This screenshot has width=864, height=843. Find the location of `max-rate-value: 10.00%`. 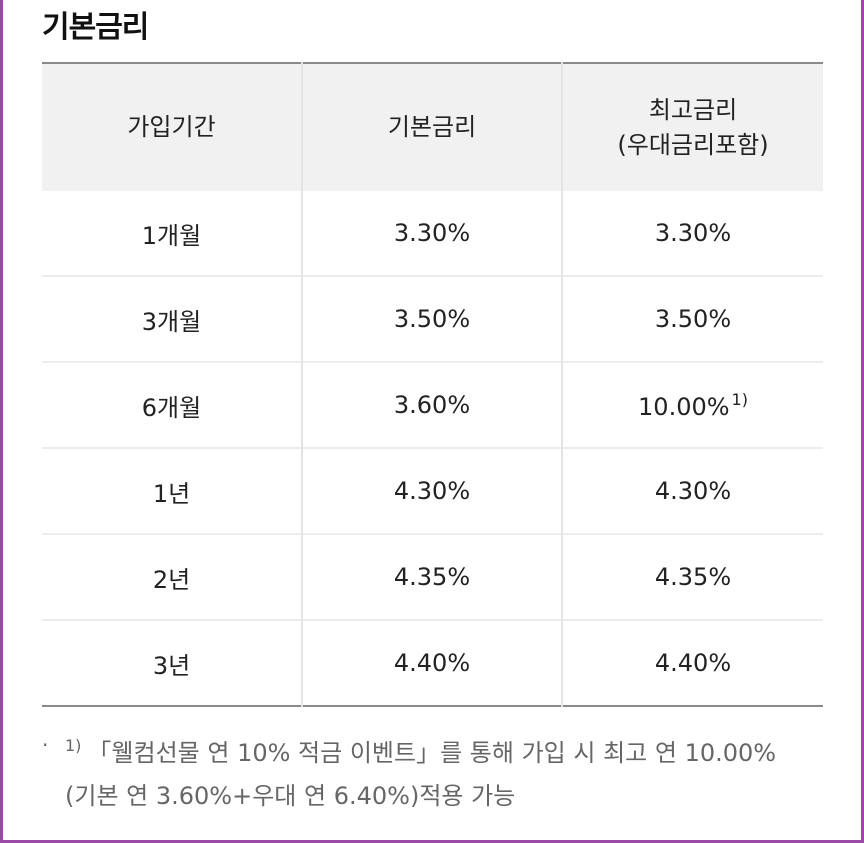

max-rate-value: 10.00% is located at coordinates (684, 406).